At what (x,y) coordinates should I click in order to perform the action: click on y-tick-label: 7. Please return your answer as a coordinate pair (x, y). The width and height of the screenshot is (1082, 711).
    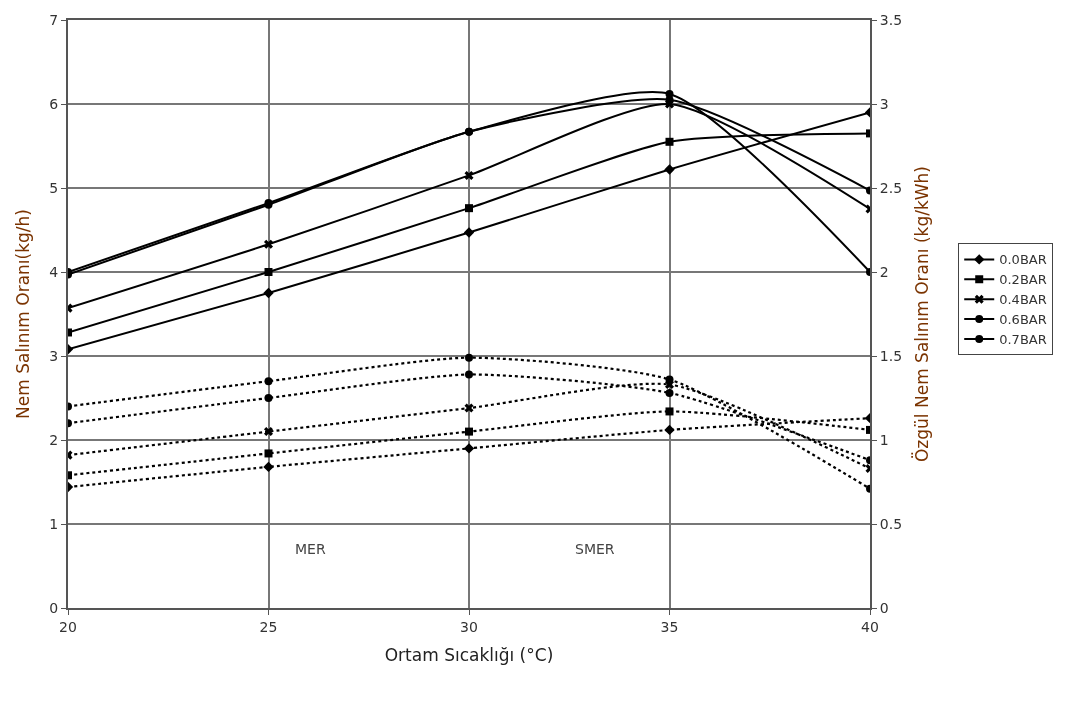
    Looking at the image, I should click on (54, 19).